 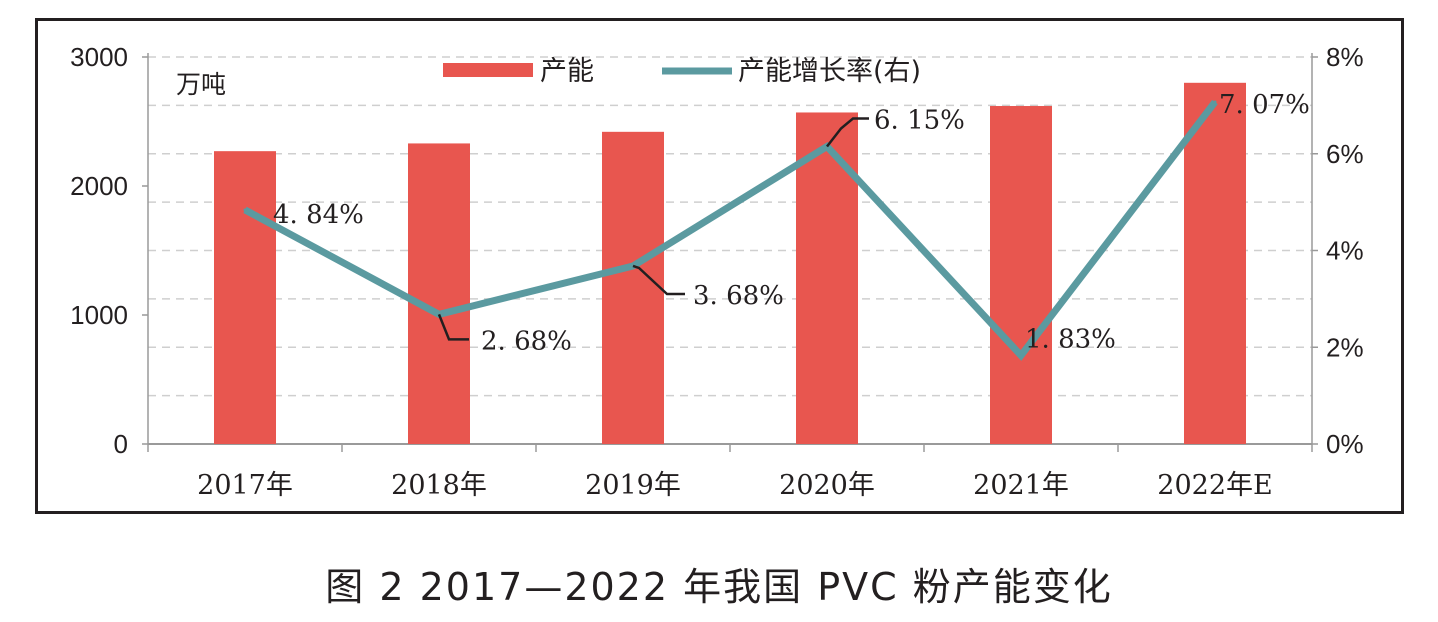 I want to click on right-axis-tick-label: 2%, so click(x=1345, y=347).